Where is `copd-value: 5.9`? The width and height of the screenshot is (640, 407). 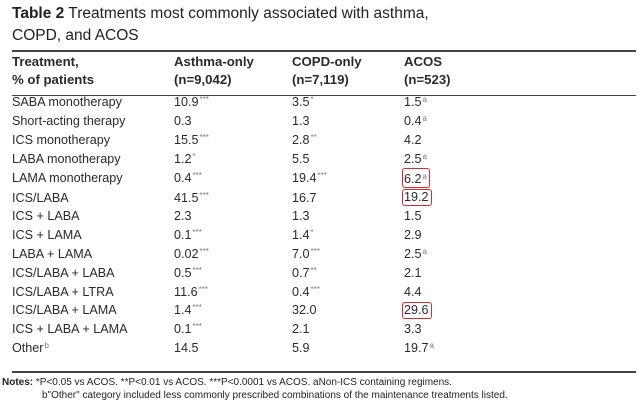
copd-value: 5.9 is located at coordinates (301, 347).